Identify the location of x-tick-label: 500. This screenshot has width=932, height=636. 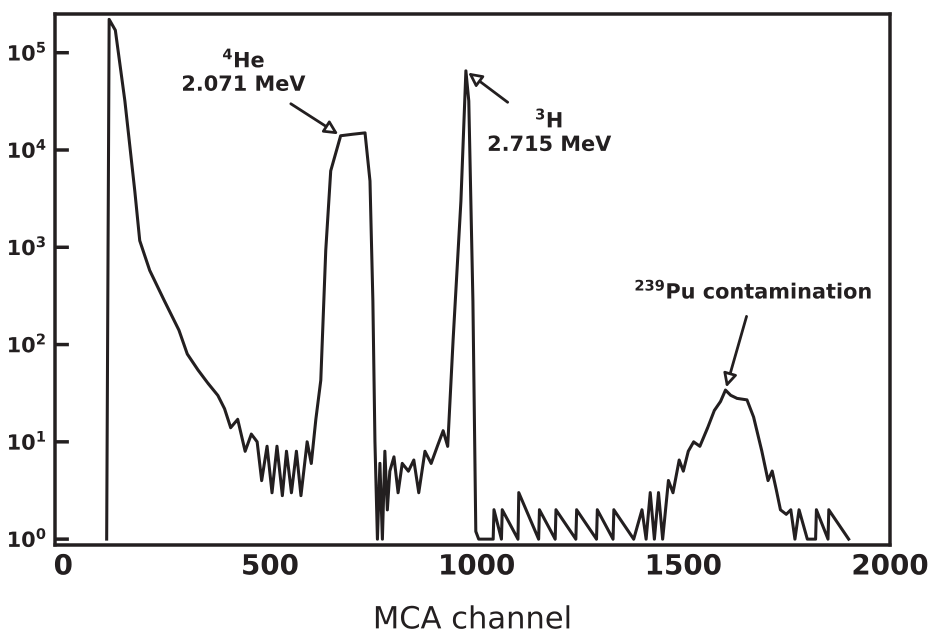
(270, 564).